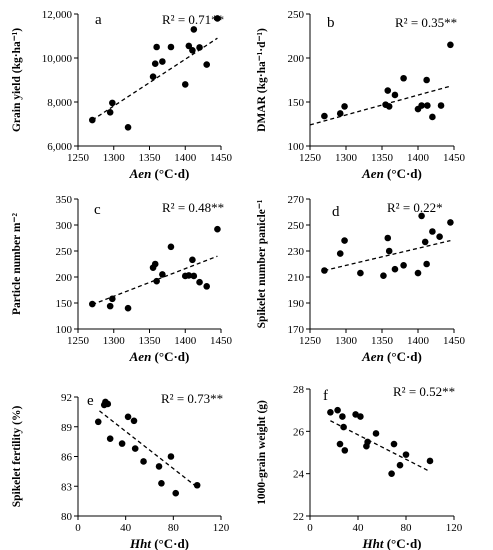  I want to click on r-squared-label: R² = 0.73**, so click(192, 398).